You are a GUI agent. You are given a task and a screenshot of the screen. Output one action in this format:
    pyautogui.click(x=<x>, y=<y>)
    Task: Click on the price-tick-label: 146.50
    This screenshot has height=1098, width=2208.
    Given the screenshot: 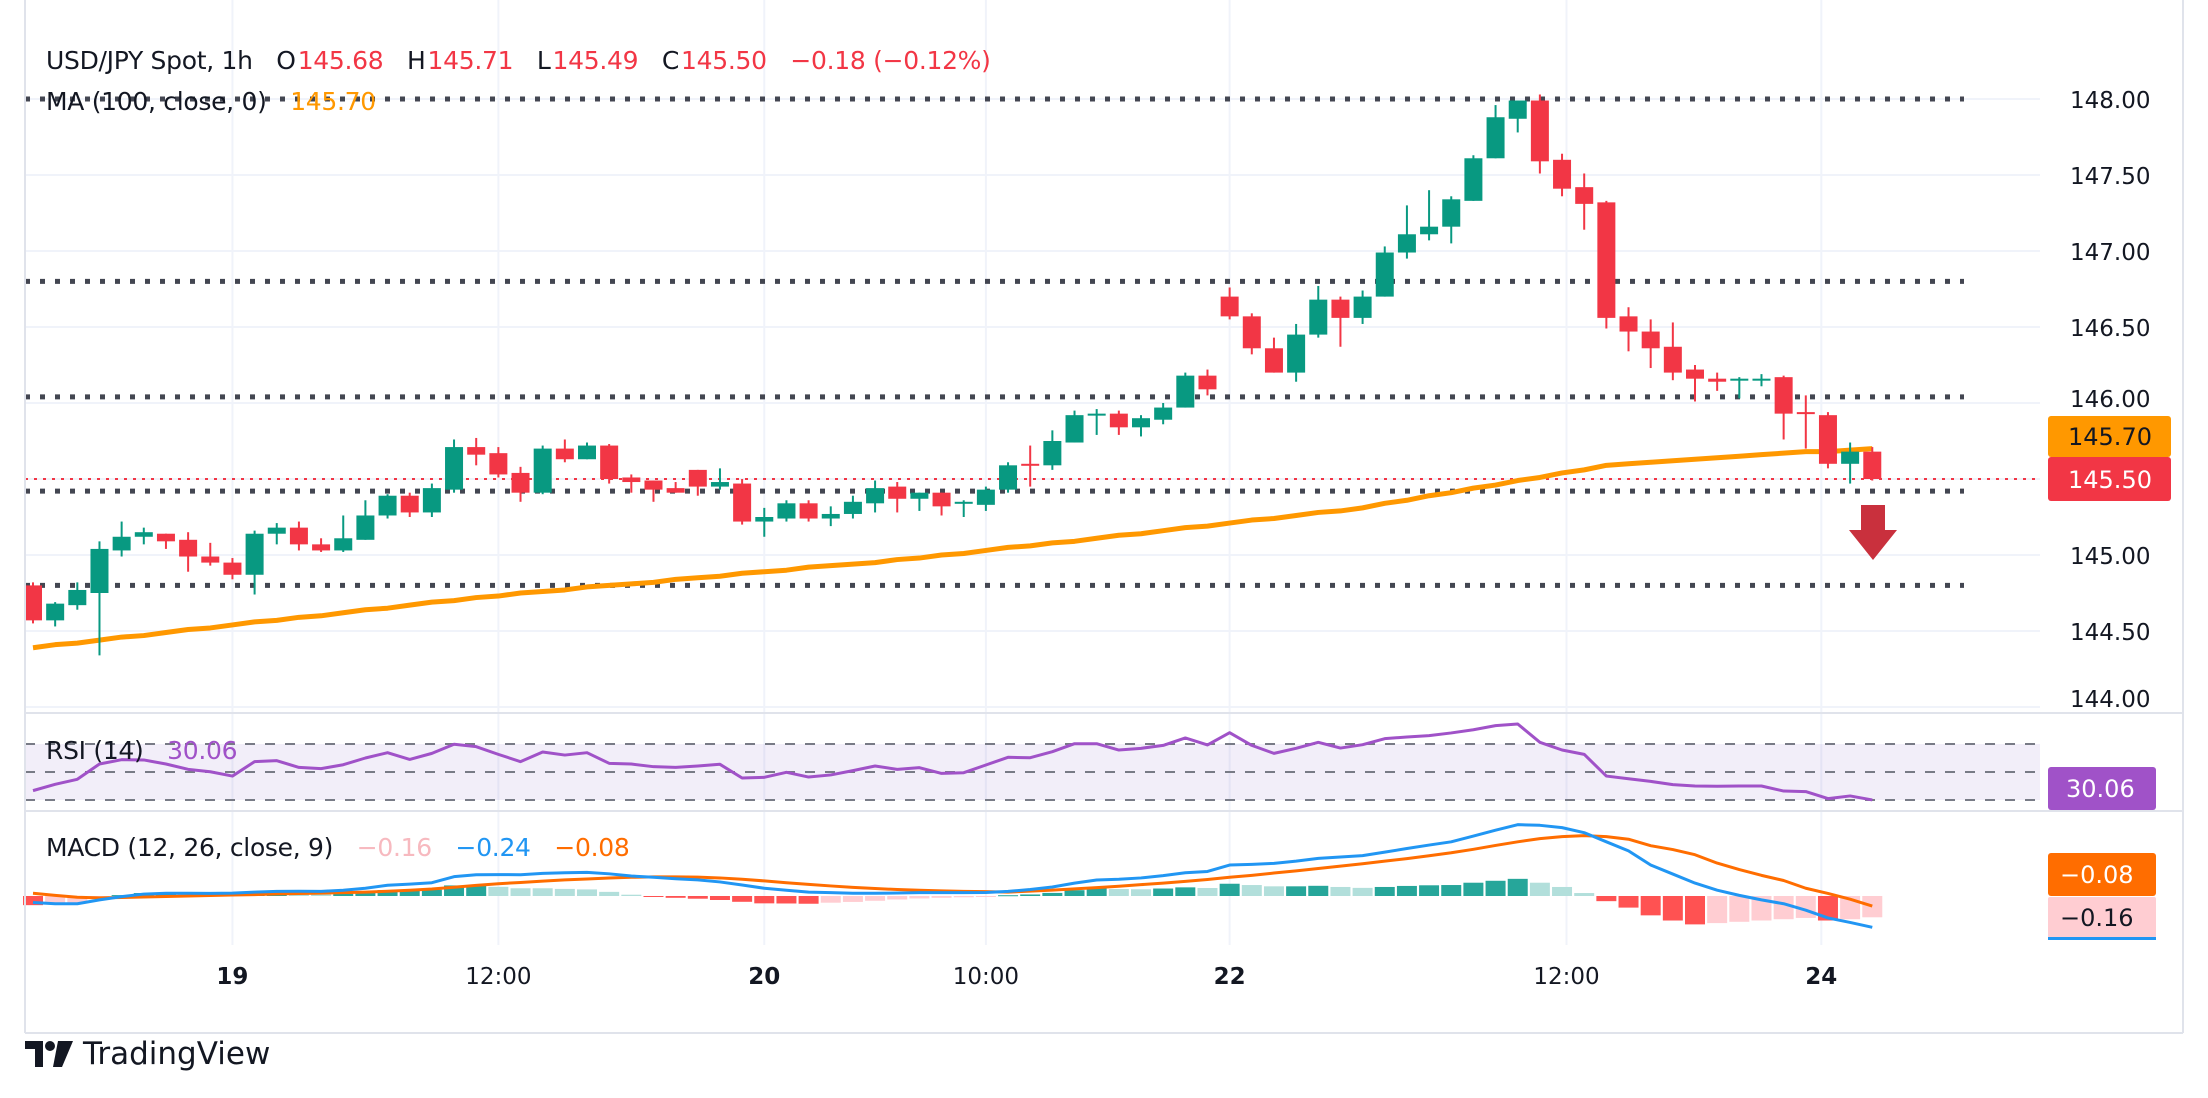 What is the action you would take?
    pyautogui.click(x=2110, y=329)
    